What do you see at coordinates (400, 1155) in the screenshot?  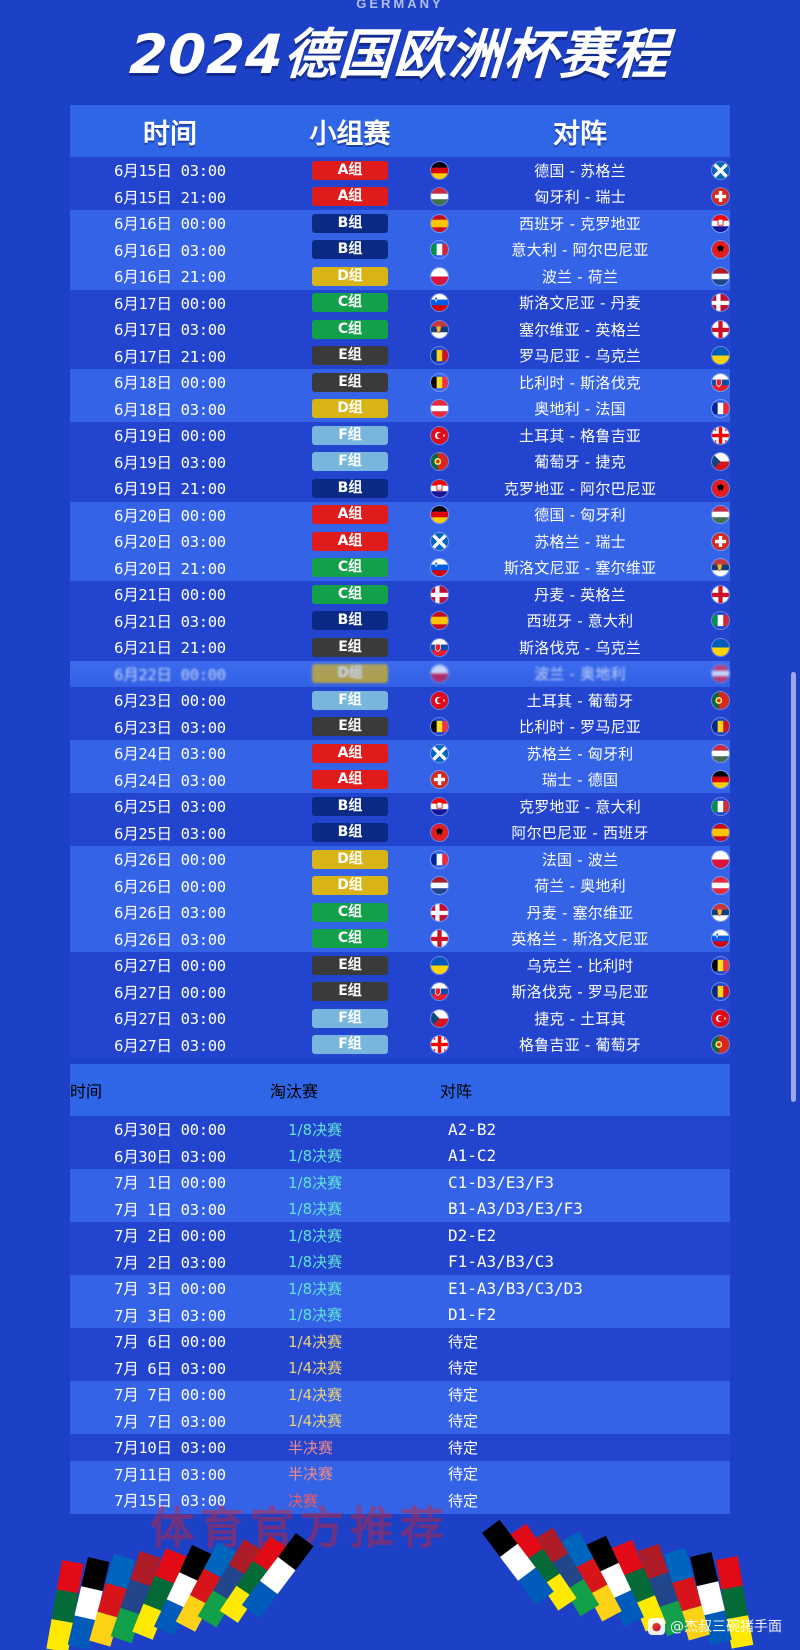 I see `knockout-row: 6月30日 03:00 1/8决赛 A1-C2` at bounding box center [400, 1155].